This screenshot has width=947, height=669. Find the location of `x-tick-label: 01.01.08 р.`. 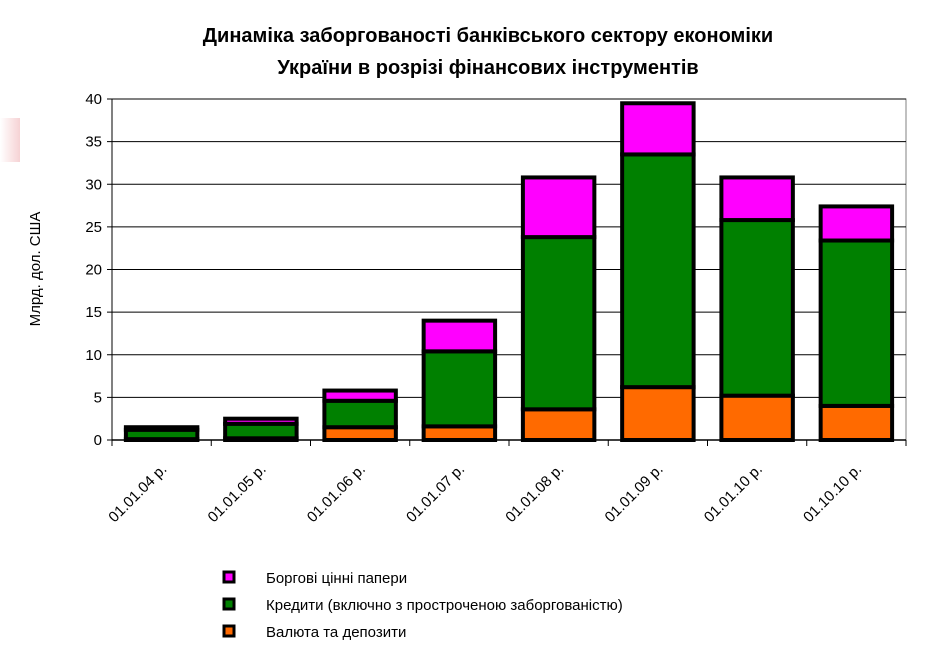

x-tick-label: 01.01.08 р. is located at coordinates (534, 493).